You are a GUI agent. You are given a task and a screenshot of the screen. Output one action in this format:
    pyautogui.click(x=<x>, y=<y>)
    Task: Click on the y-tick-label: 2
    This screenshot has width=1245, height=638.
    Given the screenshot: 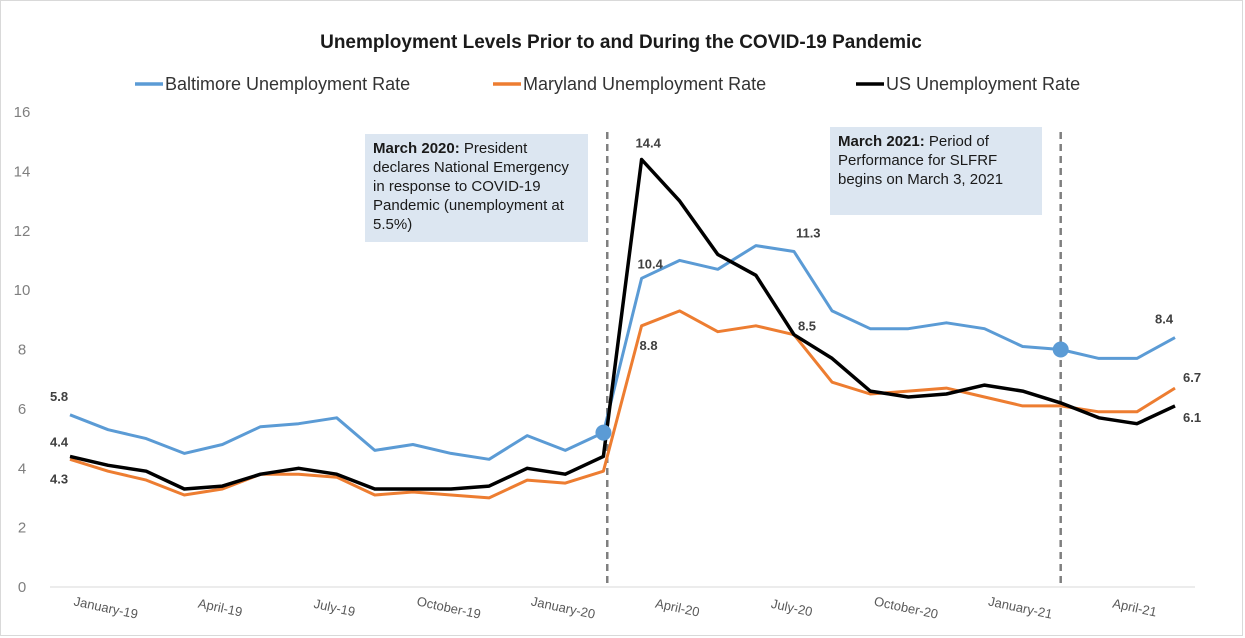 What is the action you would take?
    pyautogui.click(x=22, y=528)
    